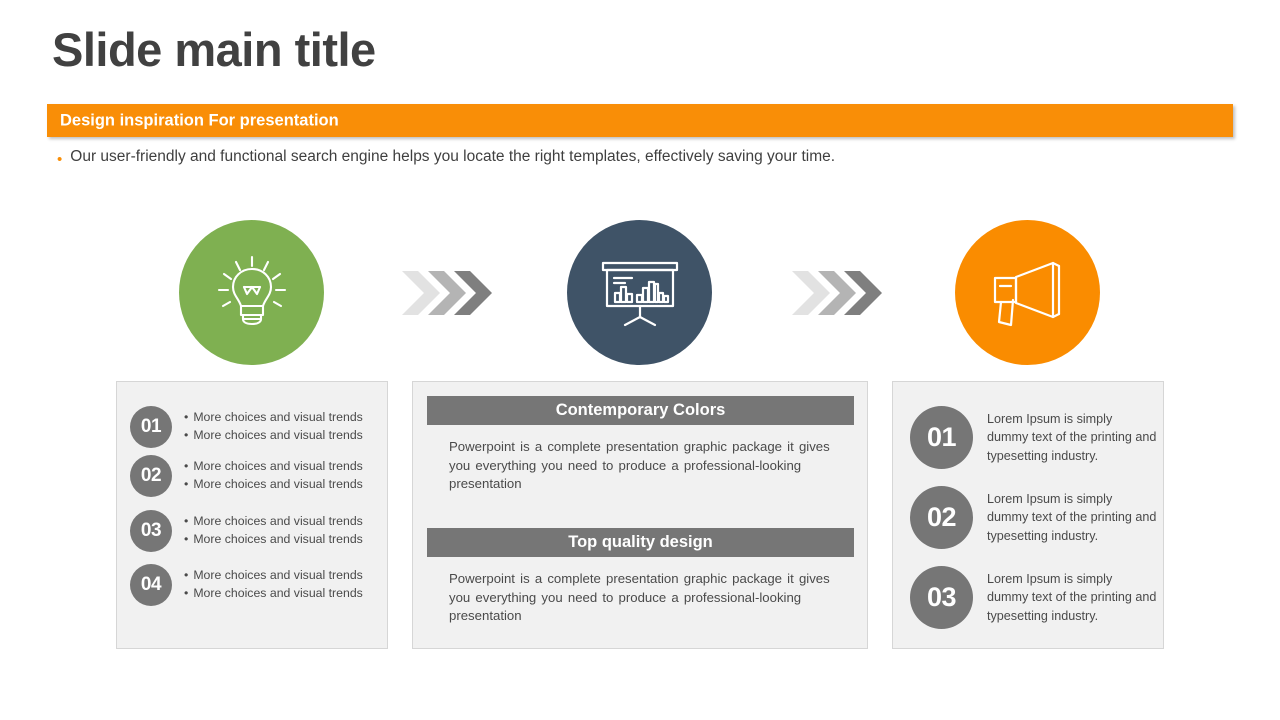  What do you see at coordinates (640, 410) in the screenshot?
I see `section-header: Contemporary Colors` at bounding box center [640, 410].